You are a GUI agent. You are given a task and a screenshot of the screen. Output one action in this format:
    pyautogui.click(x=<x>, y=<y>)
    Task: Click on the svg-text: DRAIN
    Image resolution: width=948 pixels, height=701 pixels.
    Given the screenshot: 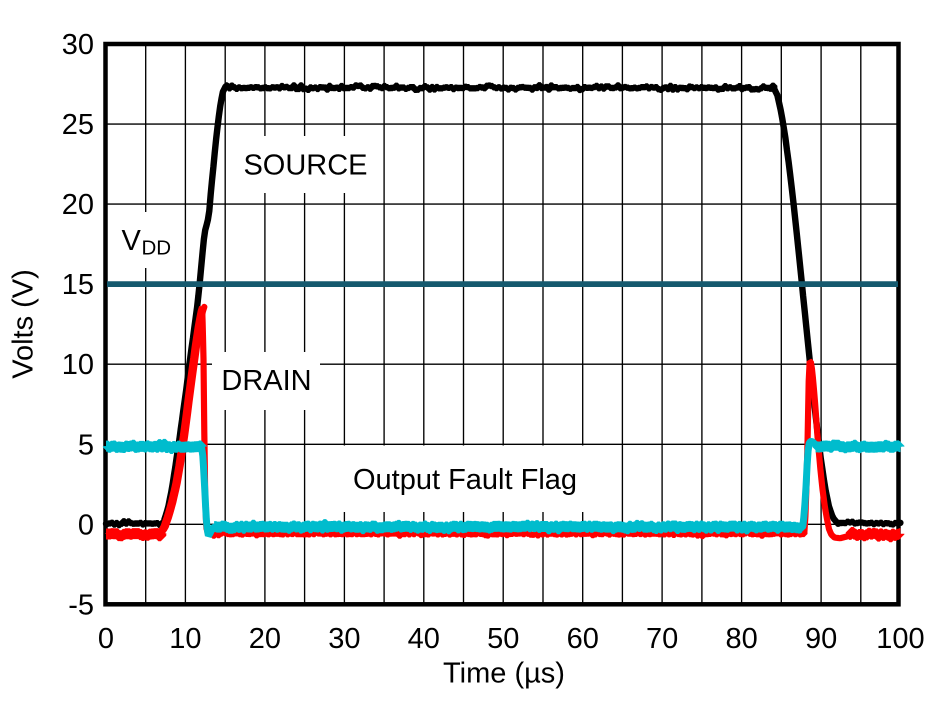 What is the action you would take?
    pyautogui.click(x=266, y=381)
    